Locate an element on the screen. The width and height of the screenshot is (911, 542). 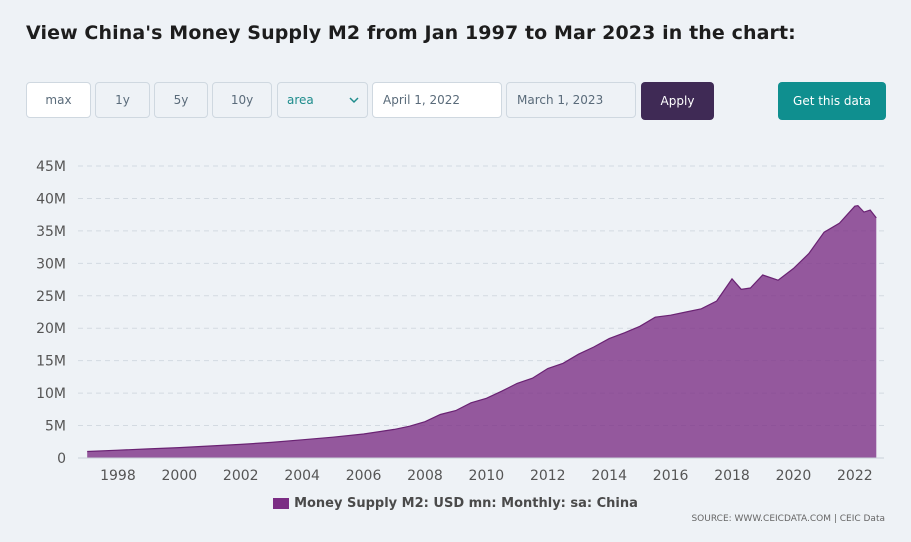
x-tick-label: 2008 is located at coordinates (425, 476).